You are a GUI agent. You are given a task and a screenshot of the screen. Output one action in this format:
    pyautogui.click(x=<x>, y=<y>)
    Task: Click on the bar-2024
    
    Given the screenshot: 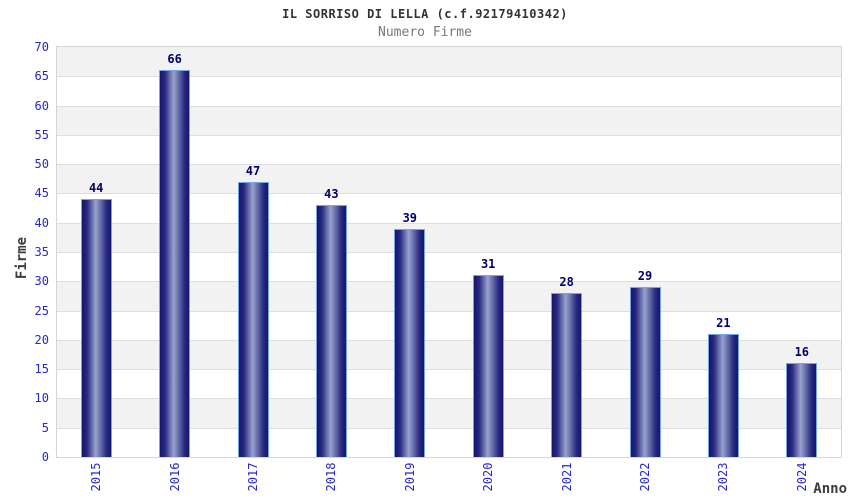 What is the action you would take?
    pyautogui.click(x=802, y=410)
    